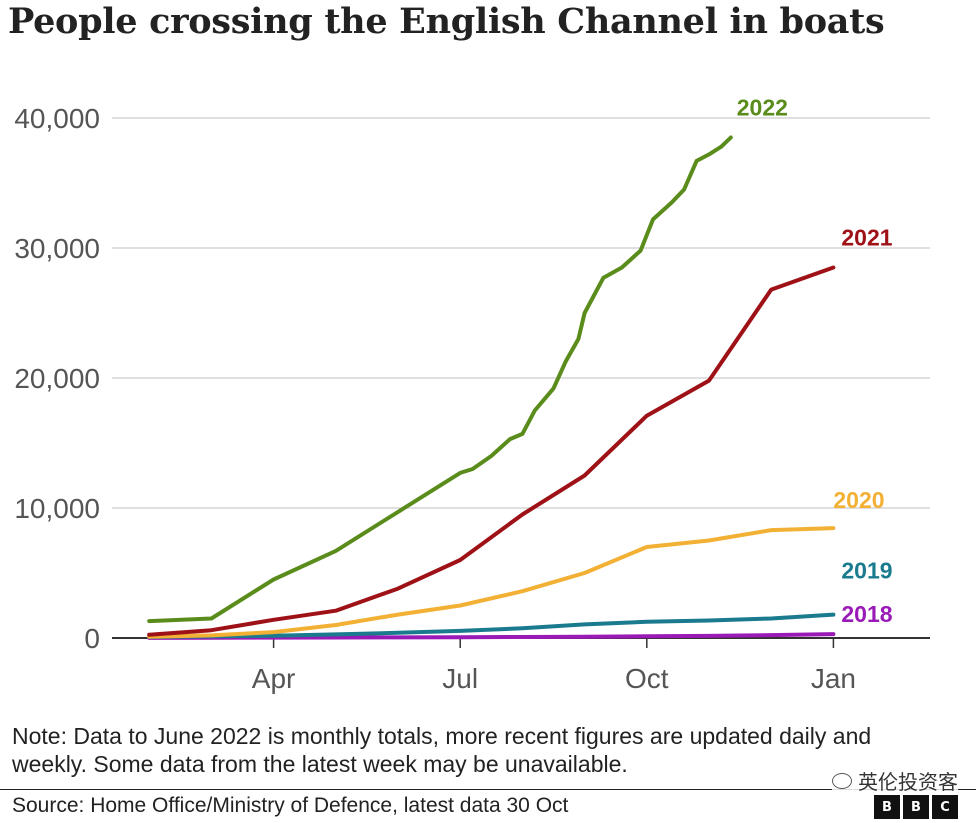  I want to click on series-label-2019: 2019, so click(866, 571).